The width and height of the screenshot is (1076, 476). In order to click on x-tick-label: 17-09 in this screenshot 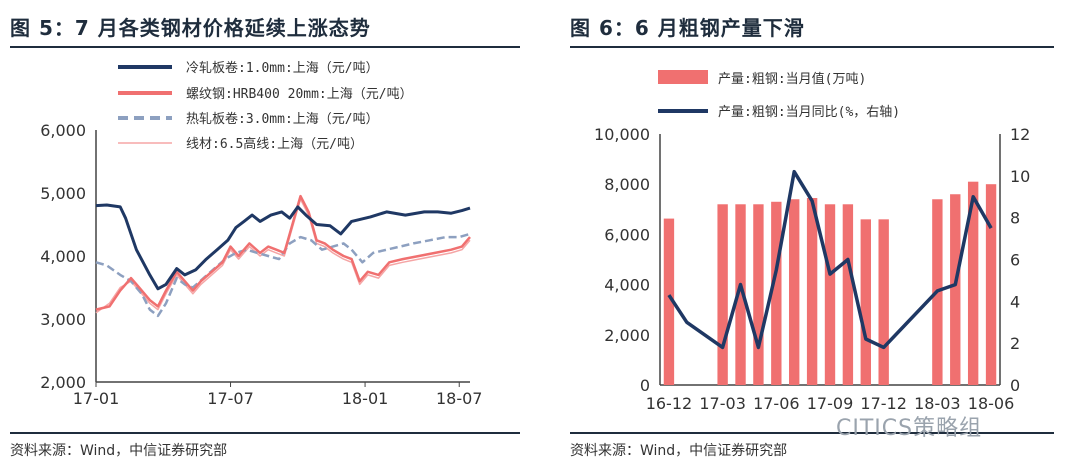, I will do `click(830, 403)`.